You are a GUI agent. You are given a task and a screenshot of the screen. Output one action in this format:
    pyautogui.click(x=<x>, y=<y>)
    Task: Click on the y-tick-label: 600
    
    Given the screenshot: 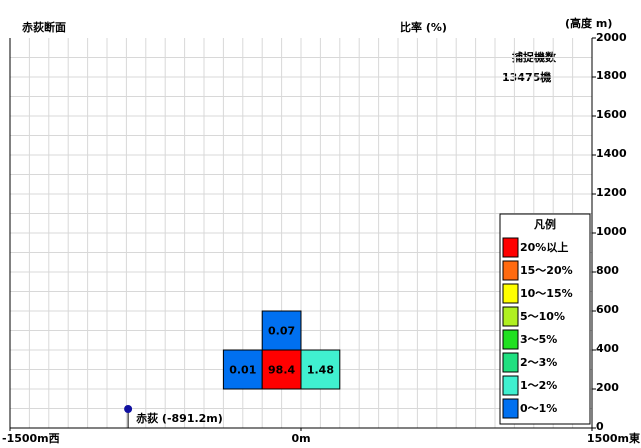 What is the action you would take?
    pyautogui.click(x=607, y=309)
    